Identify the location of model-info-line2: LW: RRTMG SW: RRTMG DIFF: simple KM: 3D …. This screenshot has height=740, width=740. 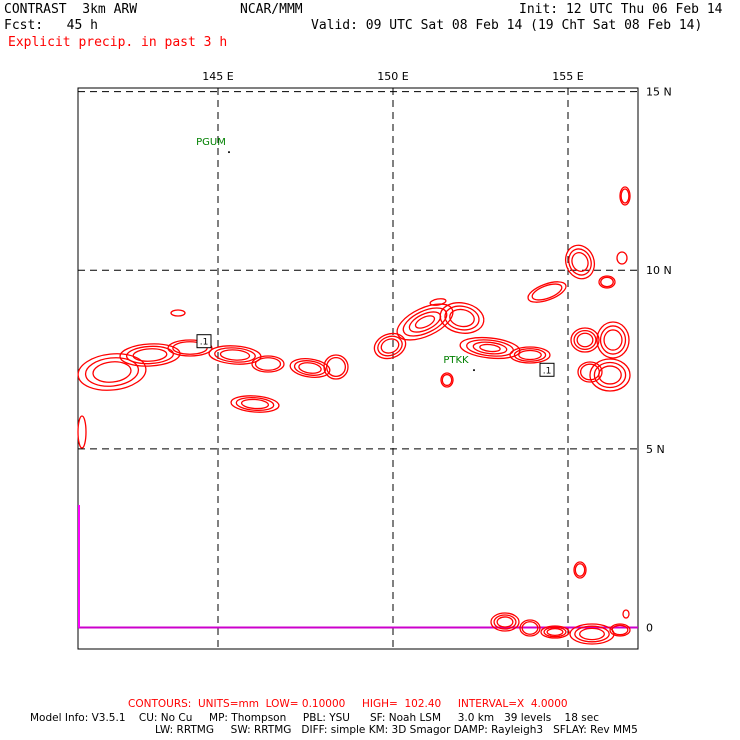
(396, 730).